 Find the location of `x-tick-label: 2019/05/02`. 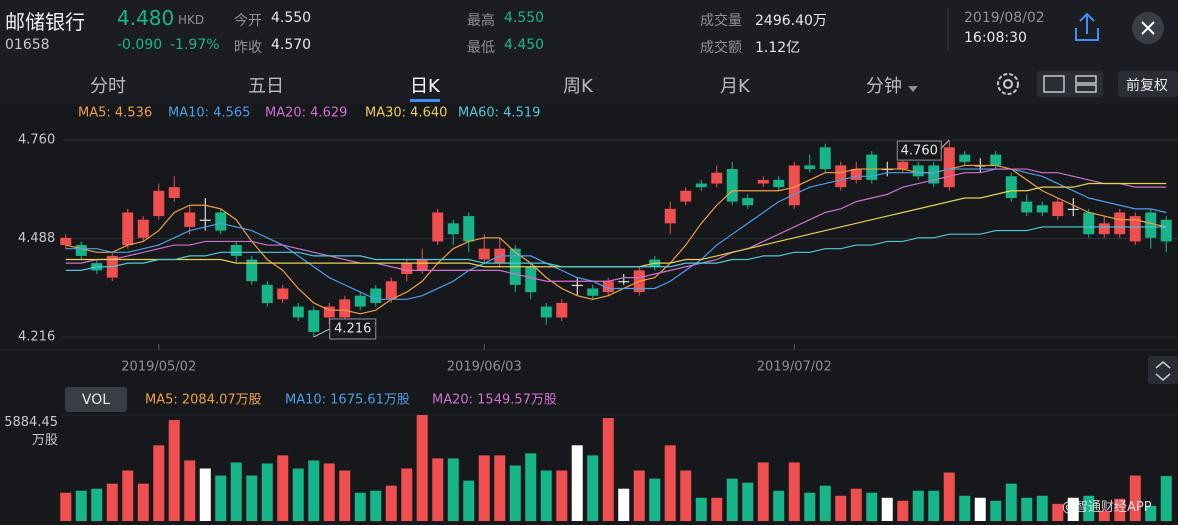

x-tick-label: 2019/05/02 is located at coordinates (158, 367).